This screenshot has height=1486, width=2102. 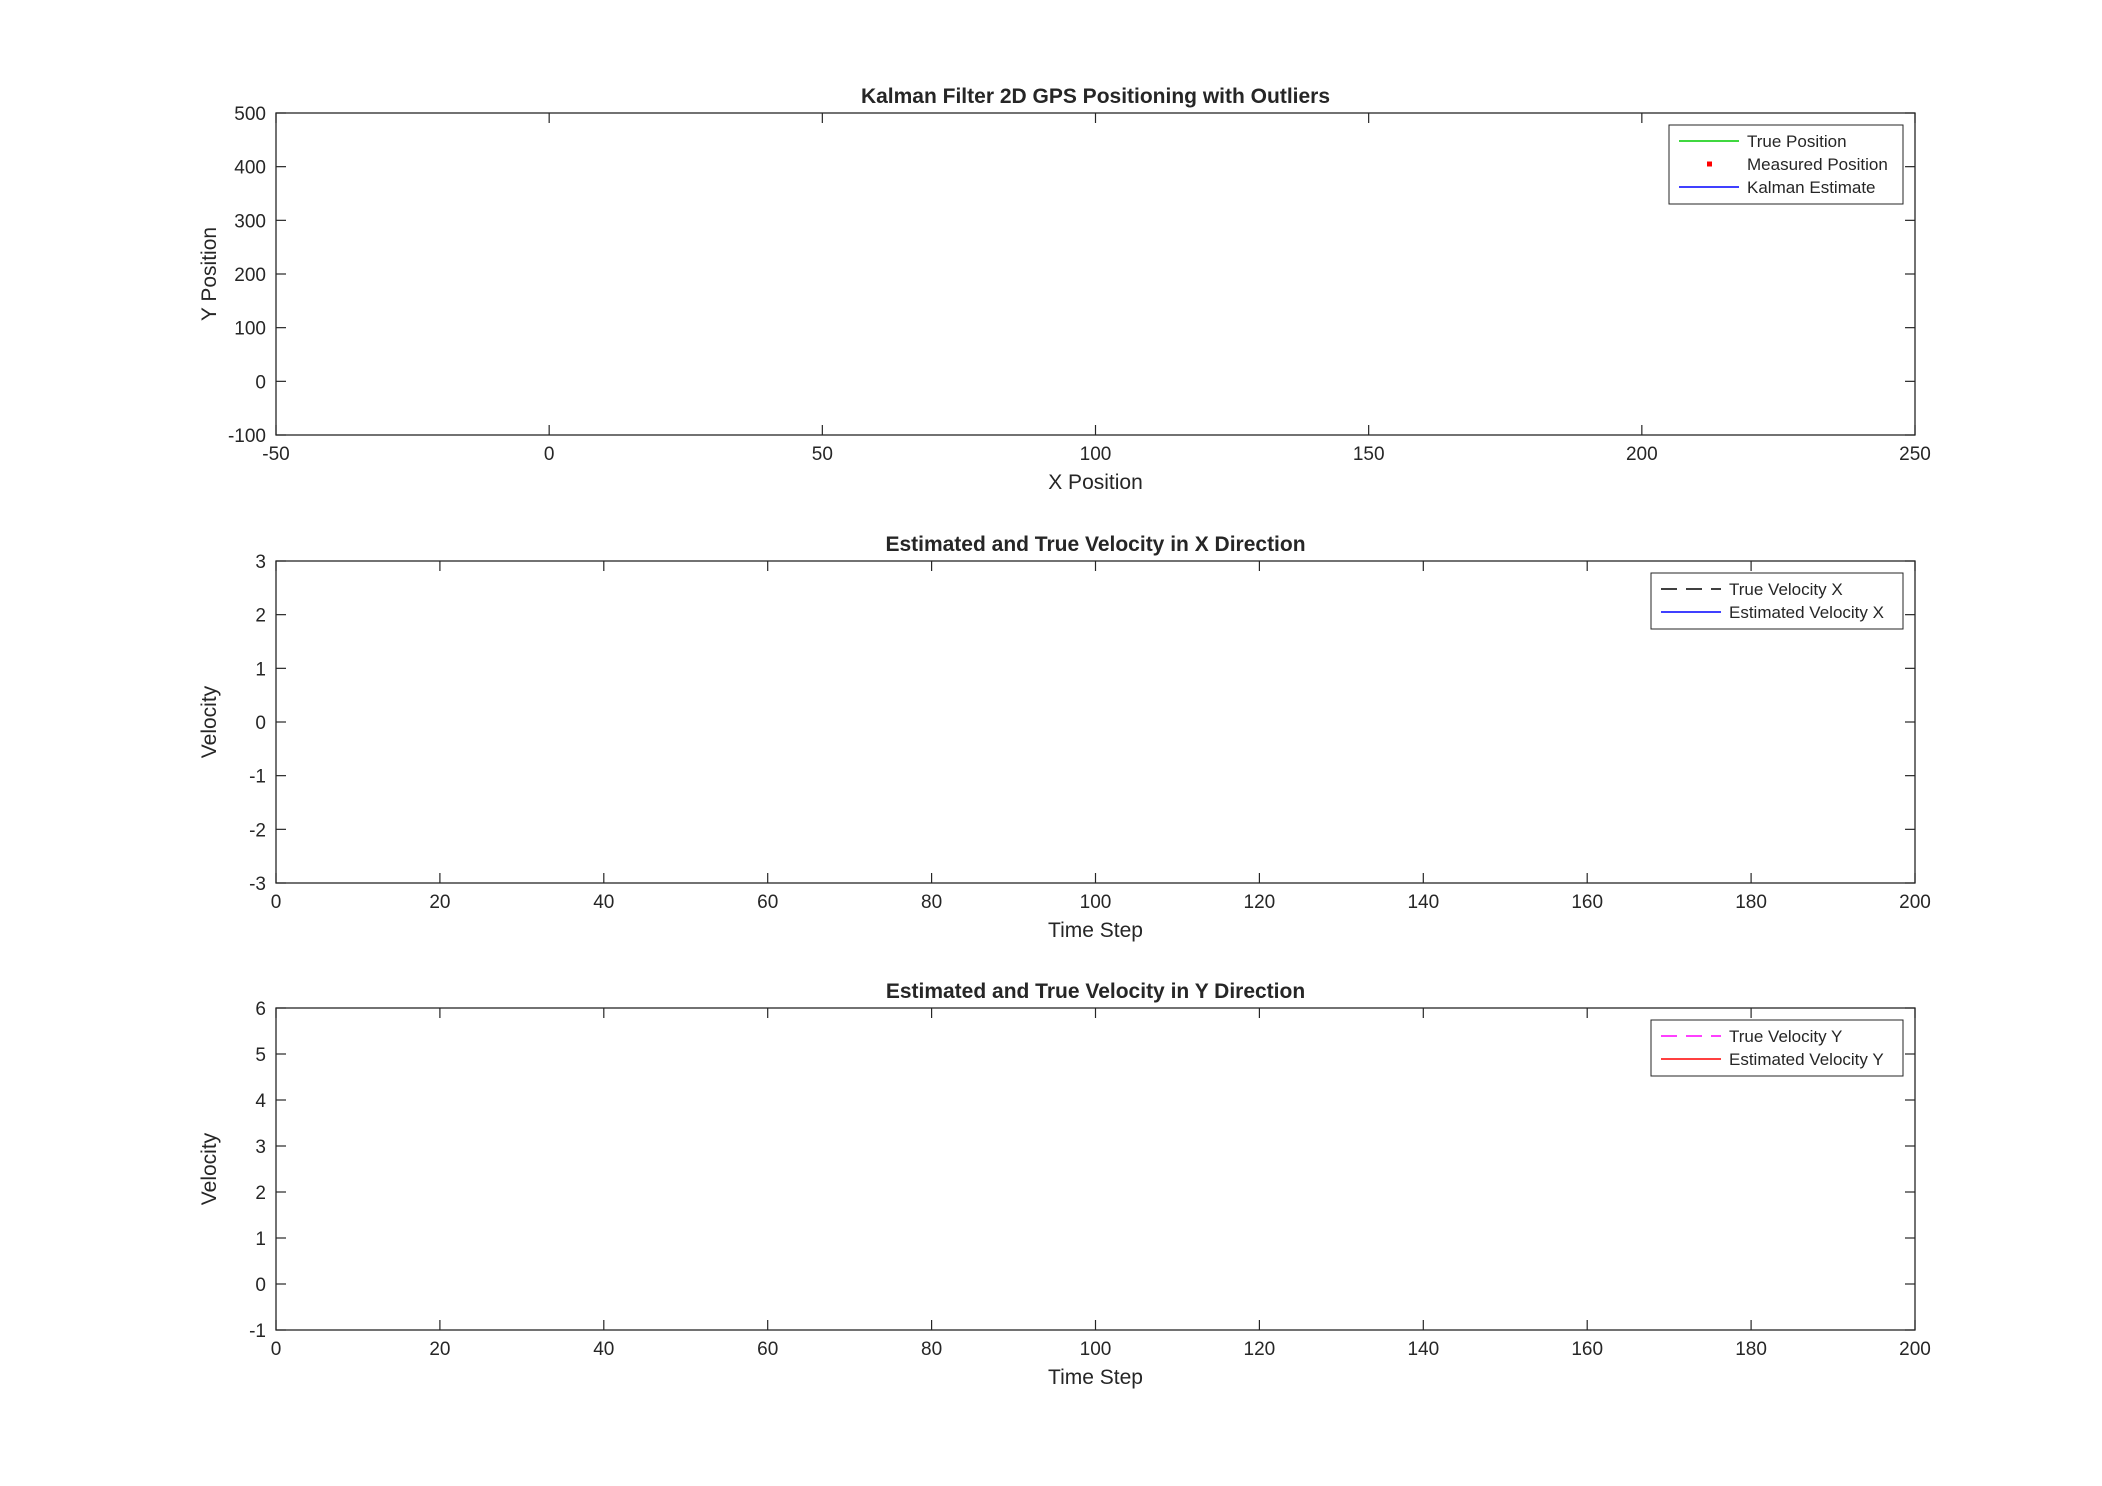 I want to click on y-tick-label: -100, so click(x=247, y=436).